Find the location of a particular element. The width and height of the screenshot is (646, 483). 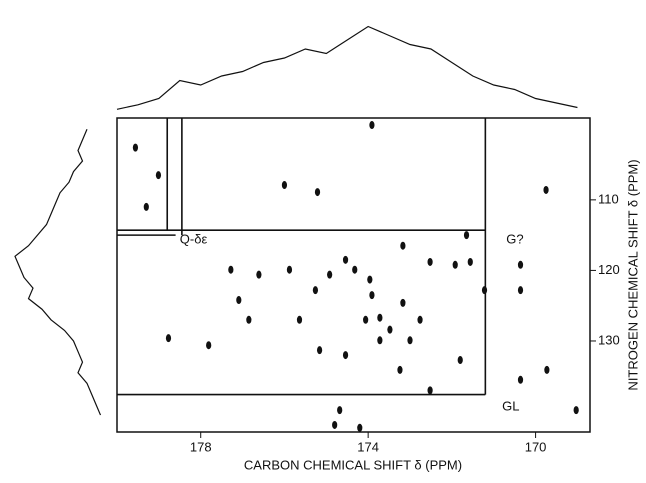

y-tick-label: 130 is located at coordinates (609, 339).